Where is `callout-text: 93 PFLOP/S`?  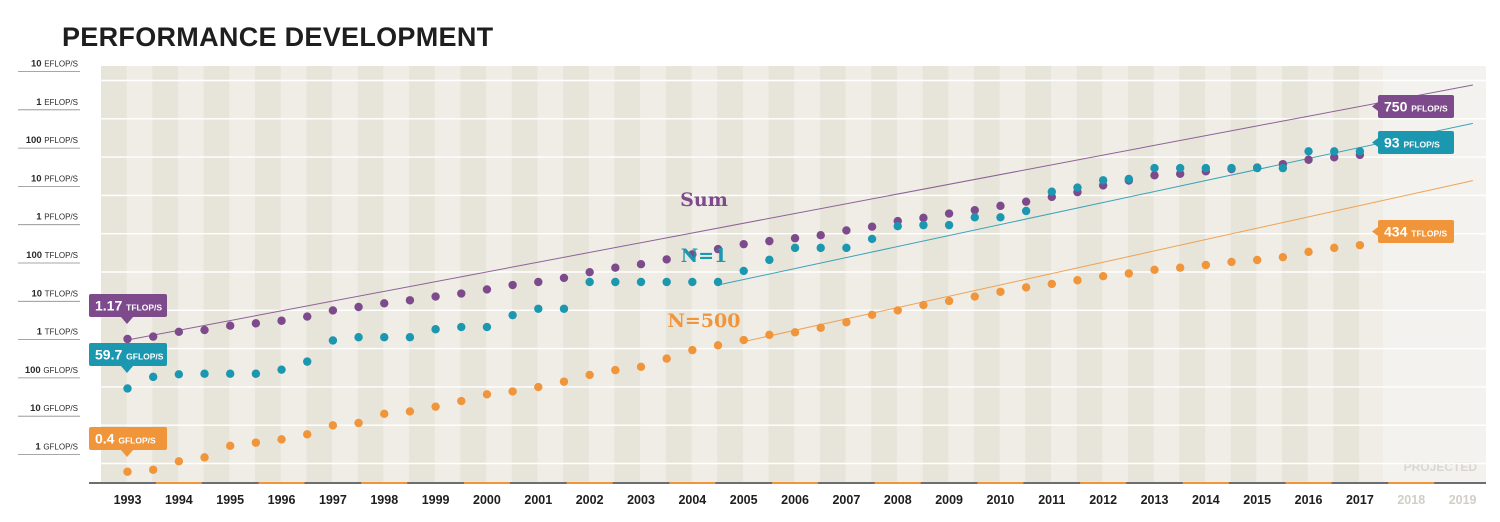
callout-text: 93 PFLOP/S is located at coordinates (1412, 143).